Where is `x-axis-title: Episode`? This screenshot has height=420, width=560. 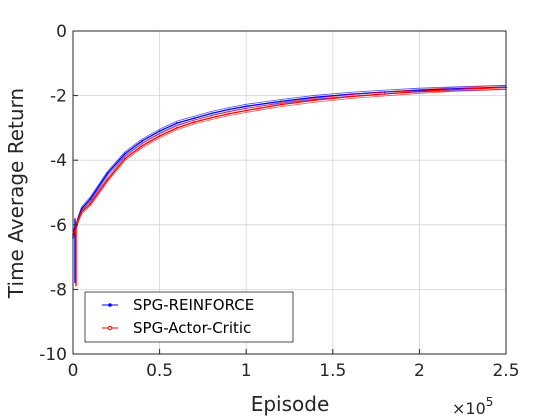
x-axis-title: Episode is located at coordinates (290, 404).